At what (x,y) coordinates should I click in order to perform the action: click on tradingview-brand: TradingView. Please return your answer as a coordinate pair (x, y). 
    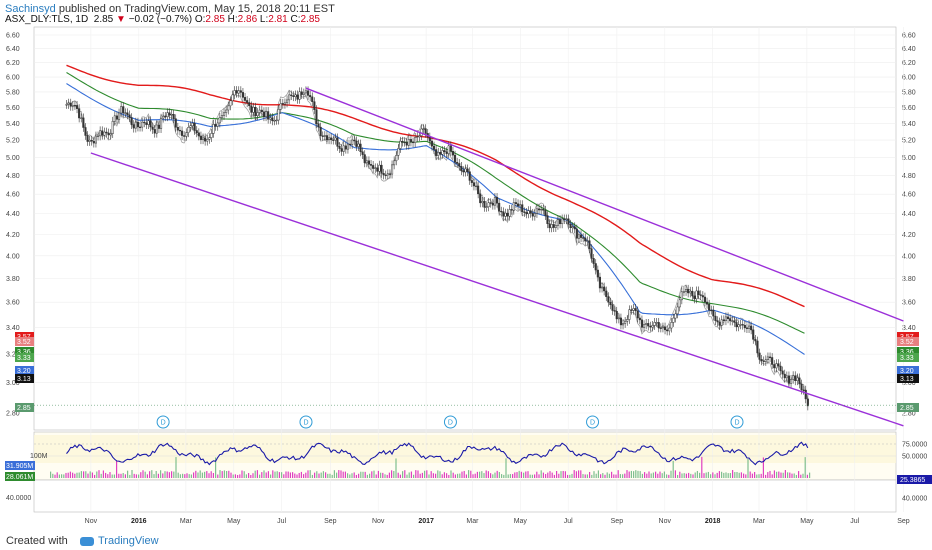
    Looking at the image, I should click on (128, 541).